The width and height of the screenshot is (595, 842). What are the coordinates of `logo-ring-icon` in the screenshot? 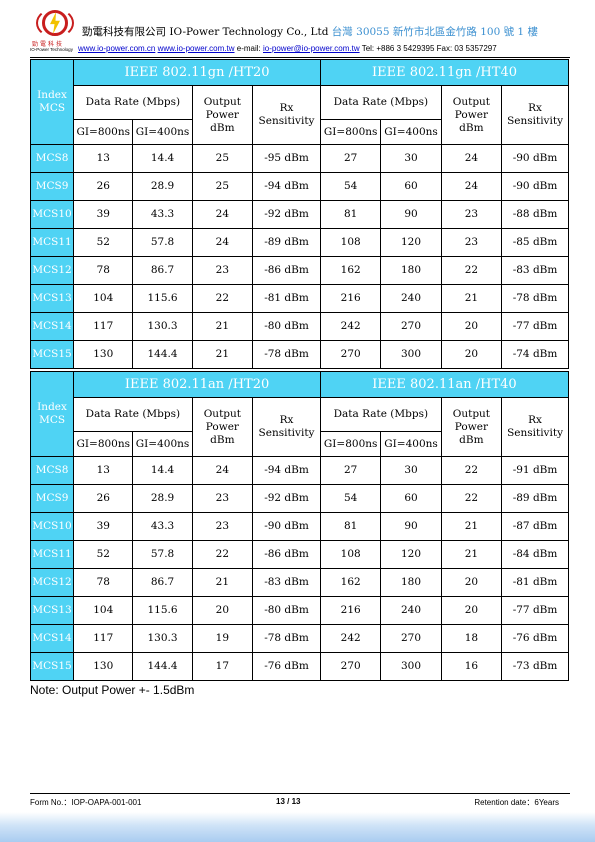 It's located at (55, 23).